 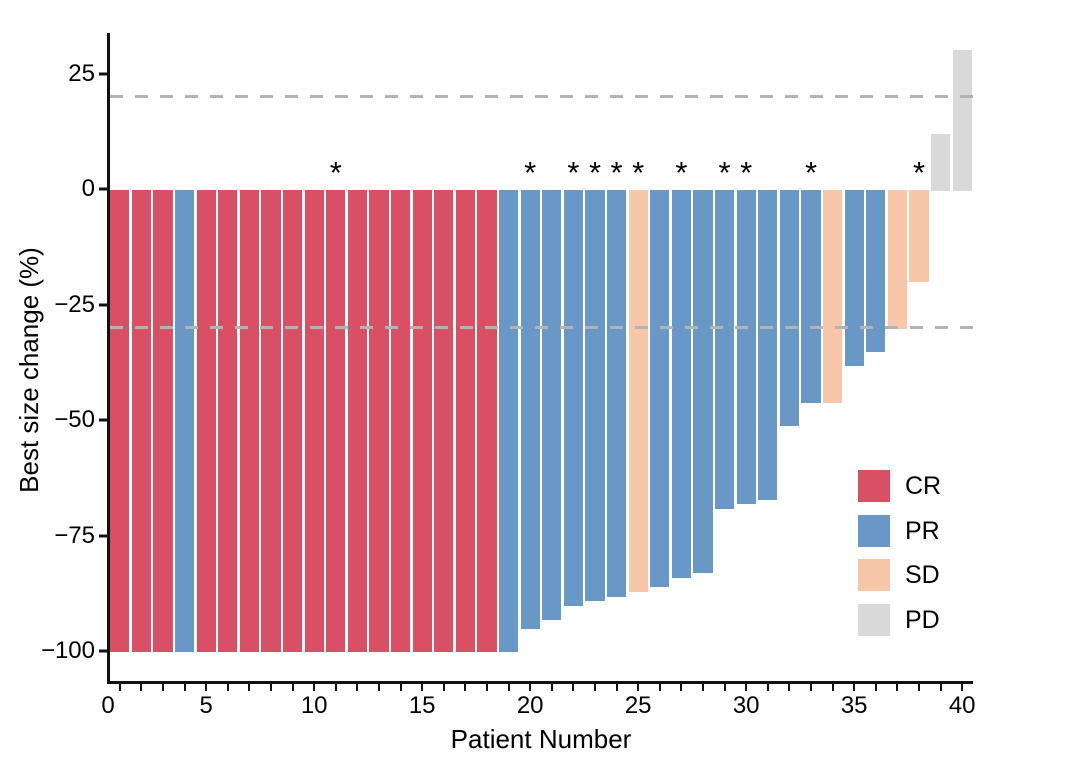 What do you see at coordinates (335, 172) in the screenshot?
I see `asterisk-annotation-patient-11: *` at bounding box center [335, 172].